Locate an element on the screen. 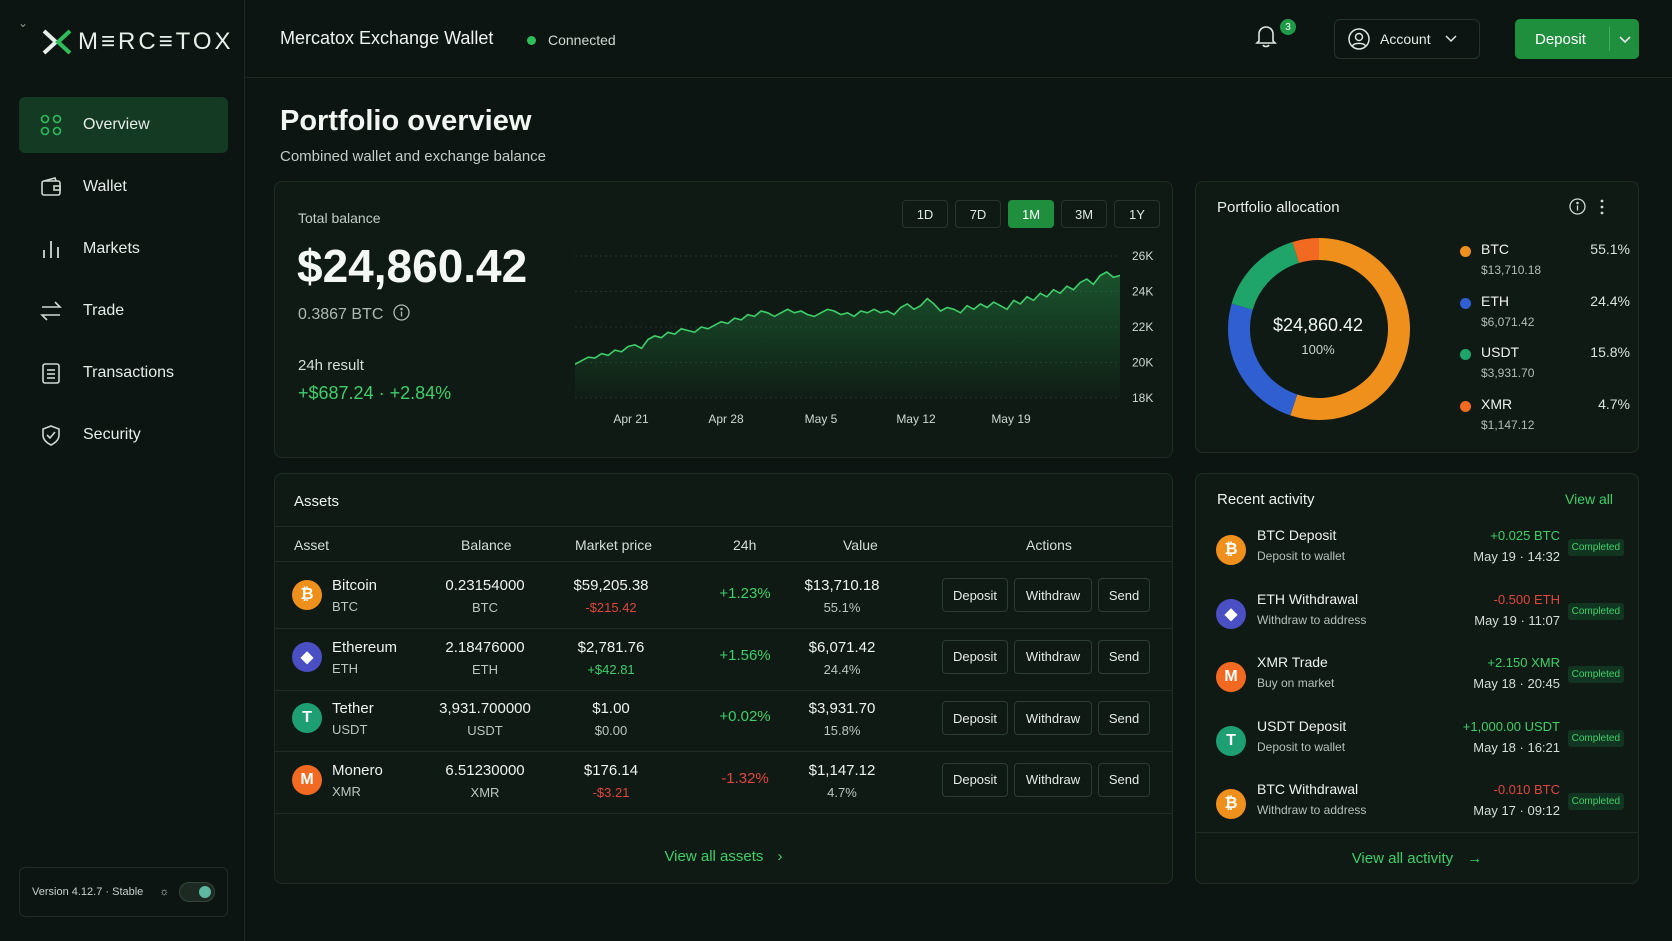 This screenshot has height=941, width=1672. sidebar-item-wallet: Wallet is located at coordinates (123, 187).